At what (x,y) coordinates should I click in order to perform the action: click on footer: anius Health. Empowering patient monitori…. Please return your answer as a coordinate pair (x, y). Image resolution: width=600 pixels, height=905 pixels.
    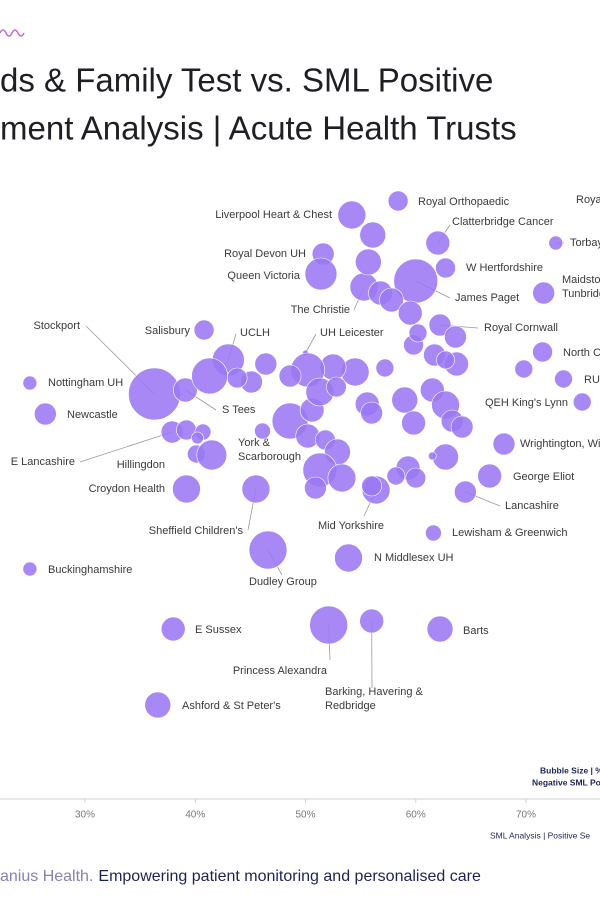
    Looking at the image, I should click on (240, 876).